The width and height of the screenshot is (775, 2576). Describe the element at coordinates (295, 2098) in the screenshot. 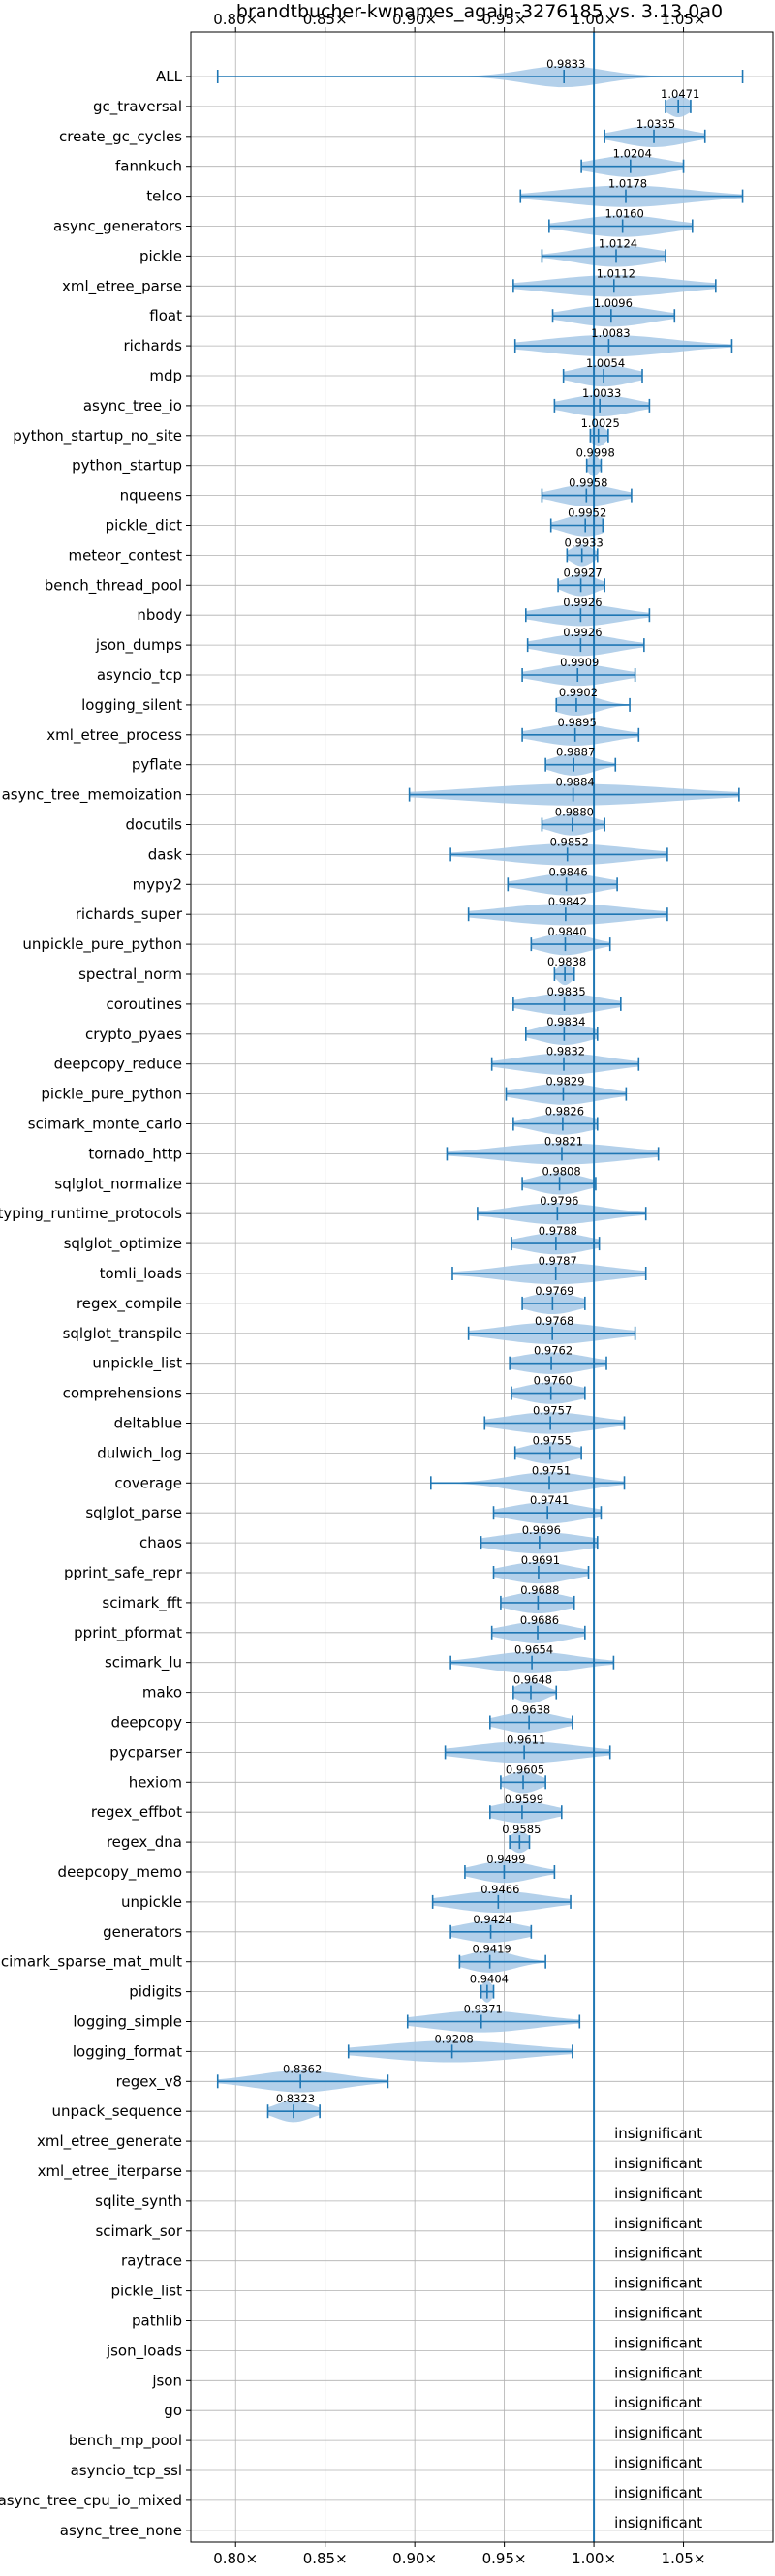

I see `value-label: 0.8323` at that location.